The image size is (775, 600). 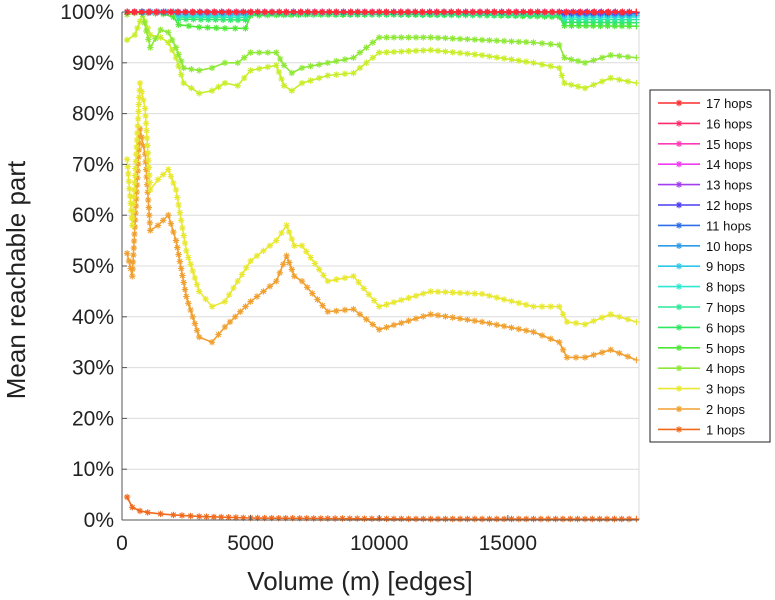 I want to click on y-tick-label: 100%, so click(x=87, y=12).